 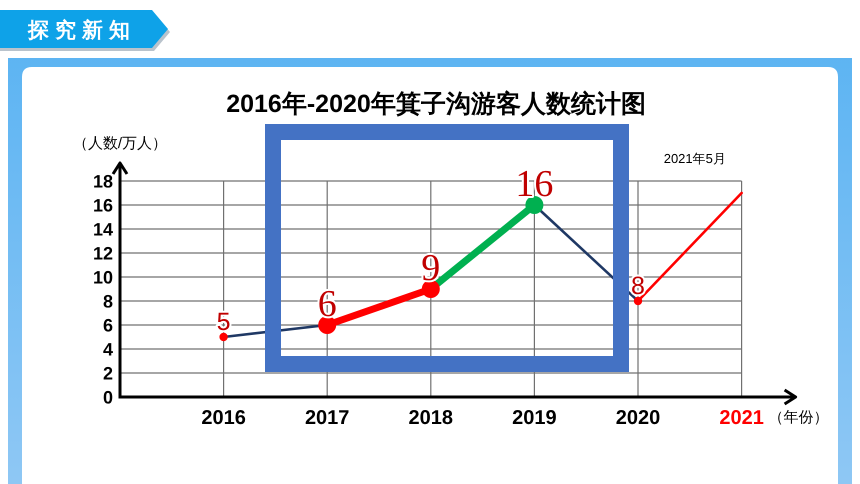 What do you see at coordinates (534, 418) in the screenshot?
I see `x-tick-label: 2019` at bounding box center [534, 418].